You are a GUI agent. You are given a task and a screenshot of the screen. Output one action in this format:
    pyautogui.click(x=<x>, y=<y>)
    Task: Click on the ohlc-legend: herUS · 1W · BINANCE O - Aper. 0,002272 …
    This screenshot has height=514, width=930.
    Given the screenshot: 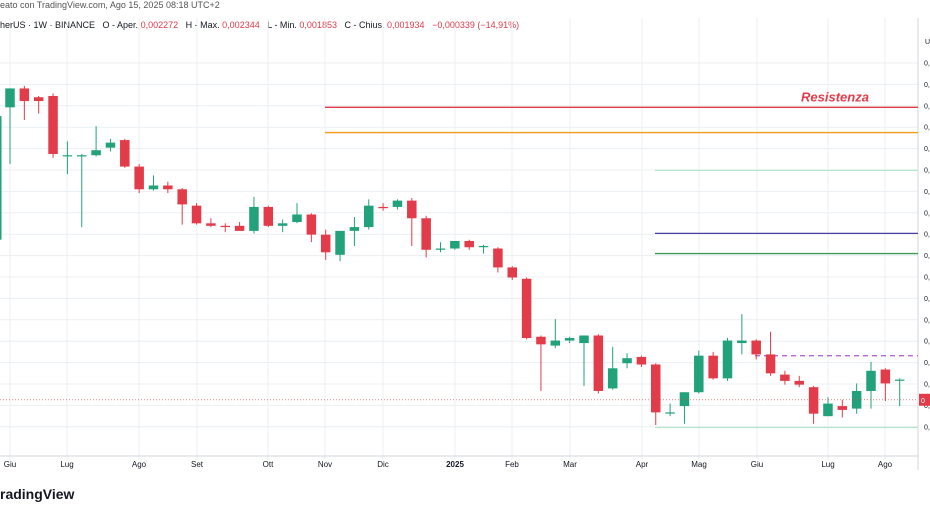 What is the action you would take?
    pyautogui.click(x=259, y=25)
    